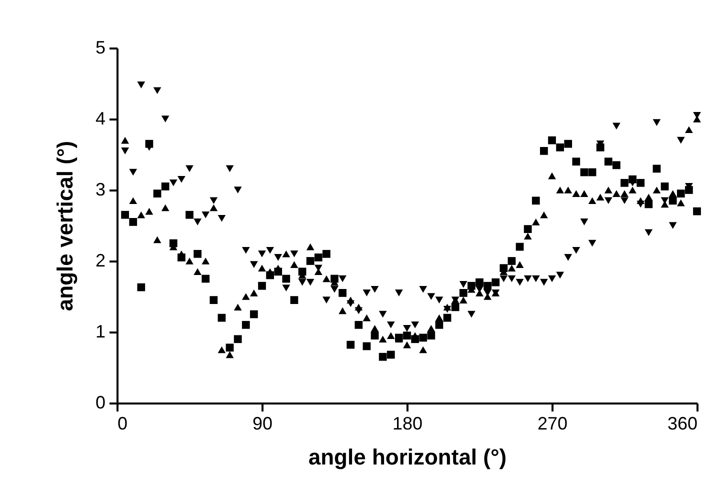 This screenshot has height=495, width=715. I want to click on y-tick-label: 1, so click(100, 332).